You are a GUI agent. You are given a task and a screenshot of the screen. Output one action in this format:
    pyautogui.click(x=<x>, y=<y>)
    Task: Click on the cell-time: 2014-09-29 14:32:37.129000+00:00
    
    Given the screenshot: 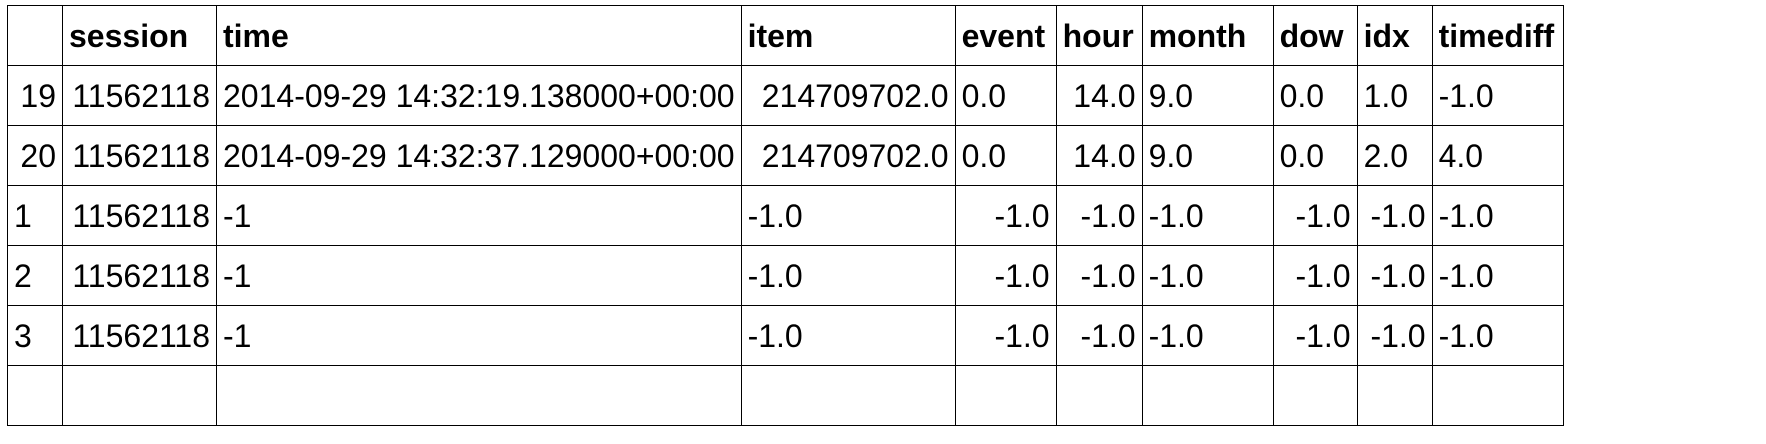 What is the action you would take?
    pyautogui.click(x=479, y=155)
    